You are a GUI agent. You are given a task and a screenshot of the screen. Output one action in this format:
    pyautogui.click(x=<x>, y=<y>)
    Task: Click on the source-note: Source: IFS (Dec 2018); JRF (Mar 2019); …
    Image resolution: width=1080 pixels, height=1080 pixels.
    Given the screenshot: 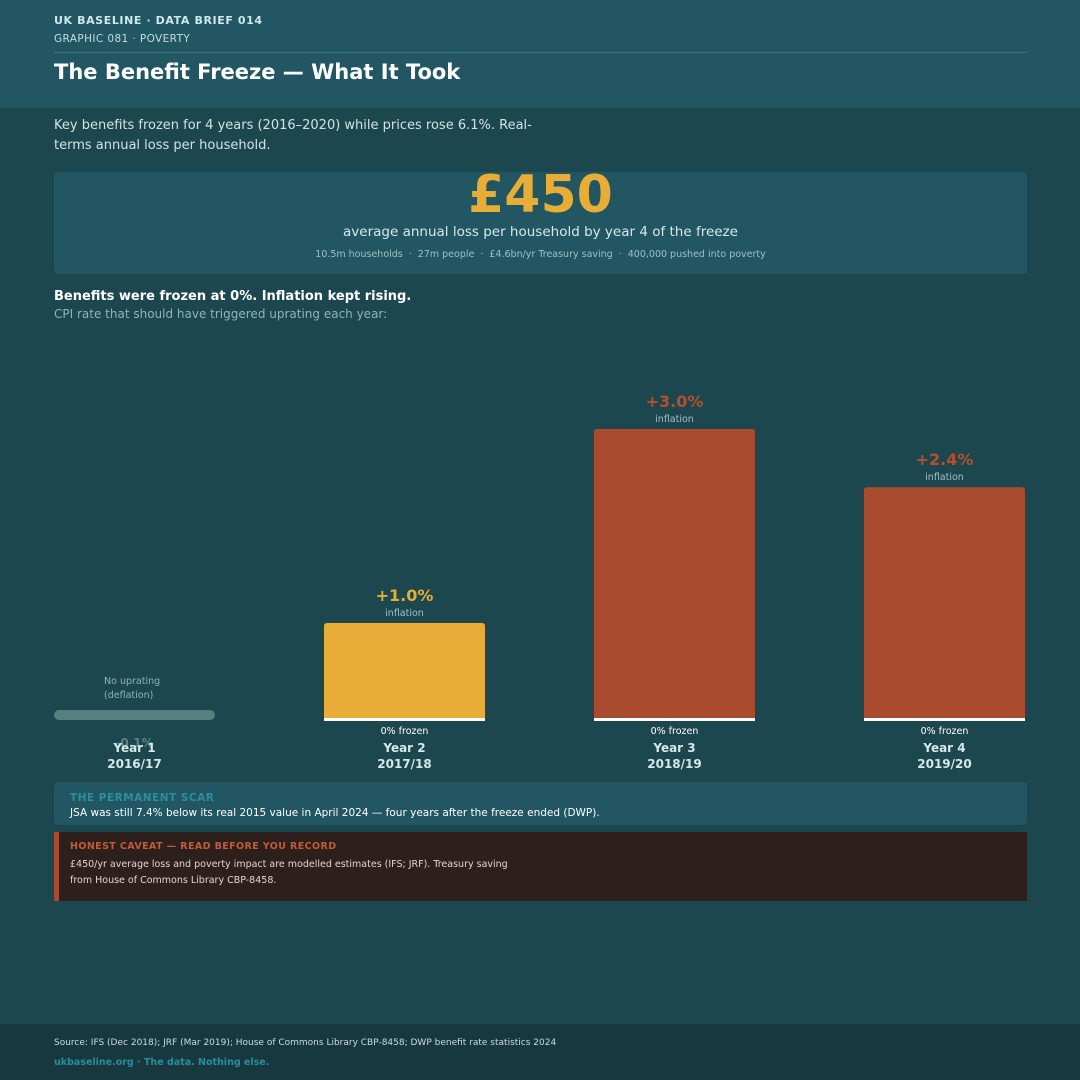 What is the action you would take?
    pyautogui.click(x=305, y=1043)
    